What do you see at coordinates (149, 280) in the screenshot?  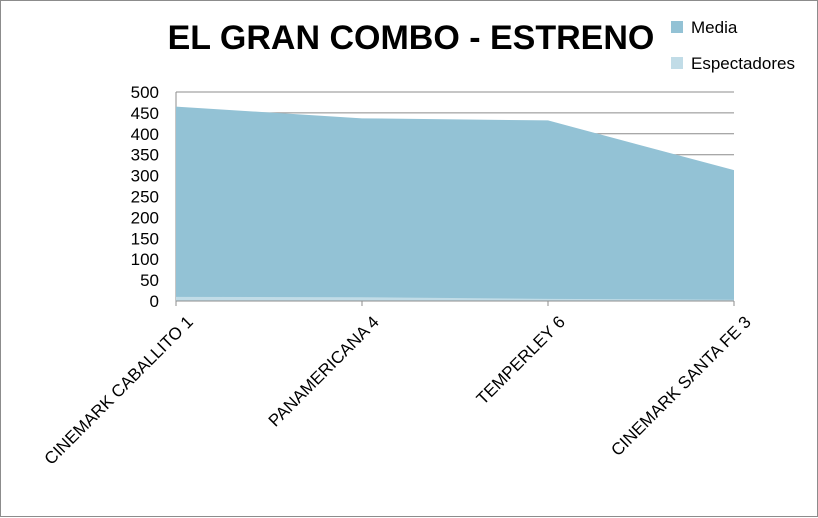 I see `y-tick-label: 50` at bounding box center [149, 280].